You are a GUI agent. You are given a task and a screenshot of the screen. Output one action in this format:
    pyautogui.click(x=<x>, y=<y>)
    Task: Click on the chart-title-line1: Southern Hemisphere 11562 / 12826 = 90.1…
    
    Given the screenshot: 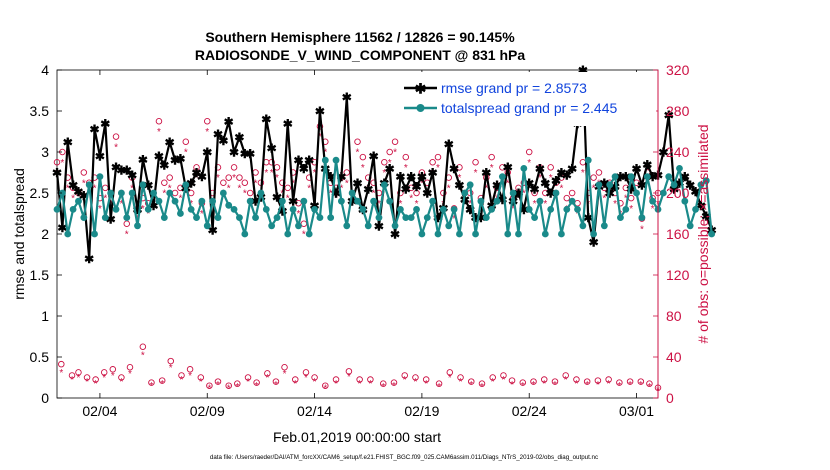 What is the action you would take?
    pyautogui.click(x=360, y=37)
    